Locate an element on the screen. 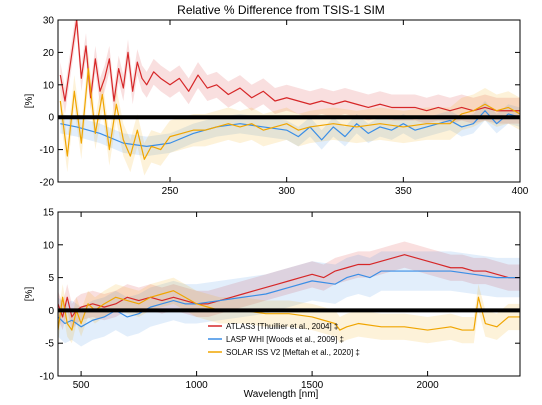  y-tick-label: 20 is located at coordinates (49, 53).